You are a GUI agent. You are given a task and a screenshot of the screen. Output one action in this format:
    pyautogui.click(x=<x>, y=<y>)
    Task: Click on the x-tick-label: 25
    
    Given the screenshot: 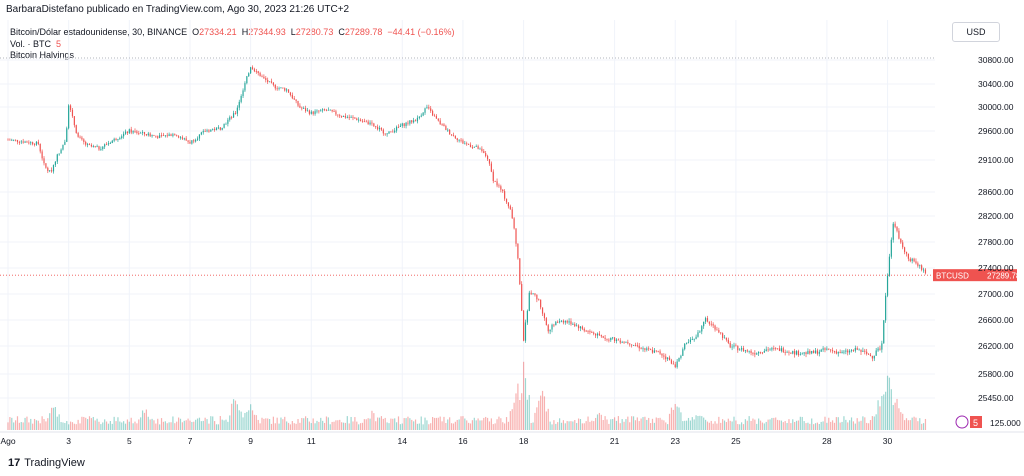 What is the action you would take?
    pyautogui.click(x=736, y=441)
    